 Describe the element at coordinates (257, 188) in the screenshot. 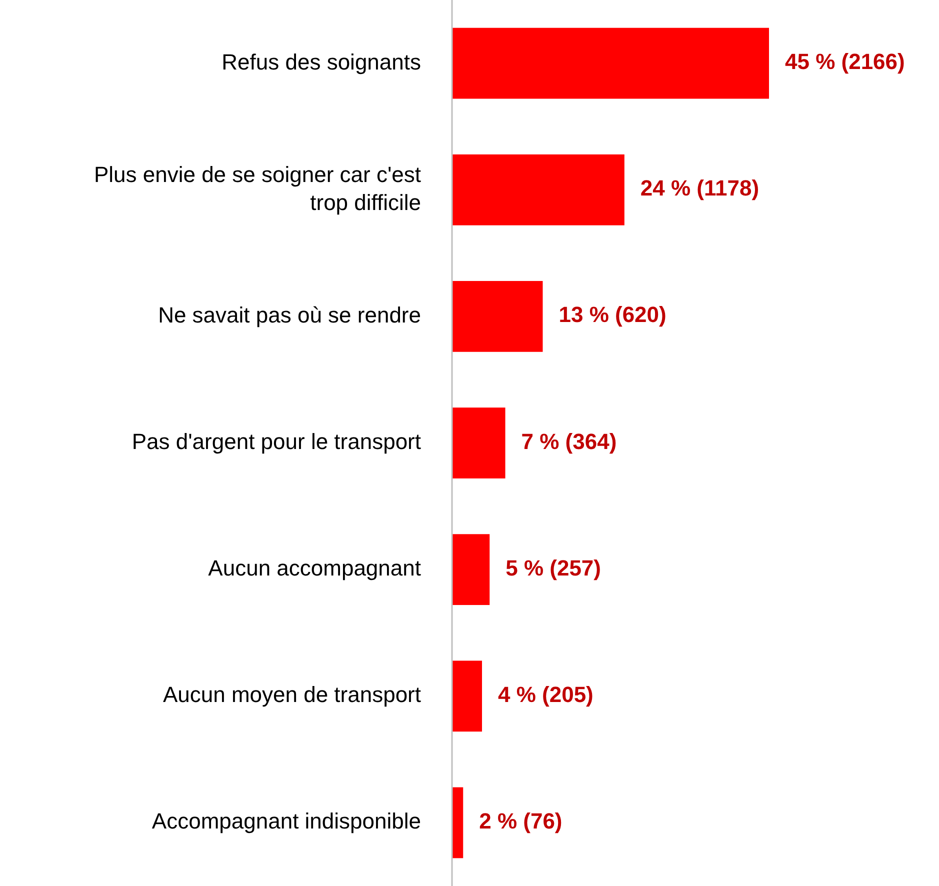

I see `y-tick-label: Plus envie de se soigner car c'est trop difficile` at that location.